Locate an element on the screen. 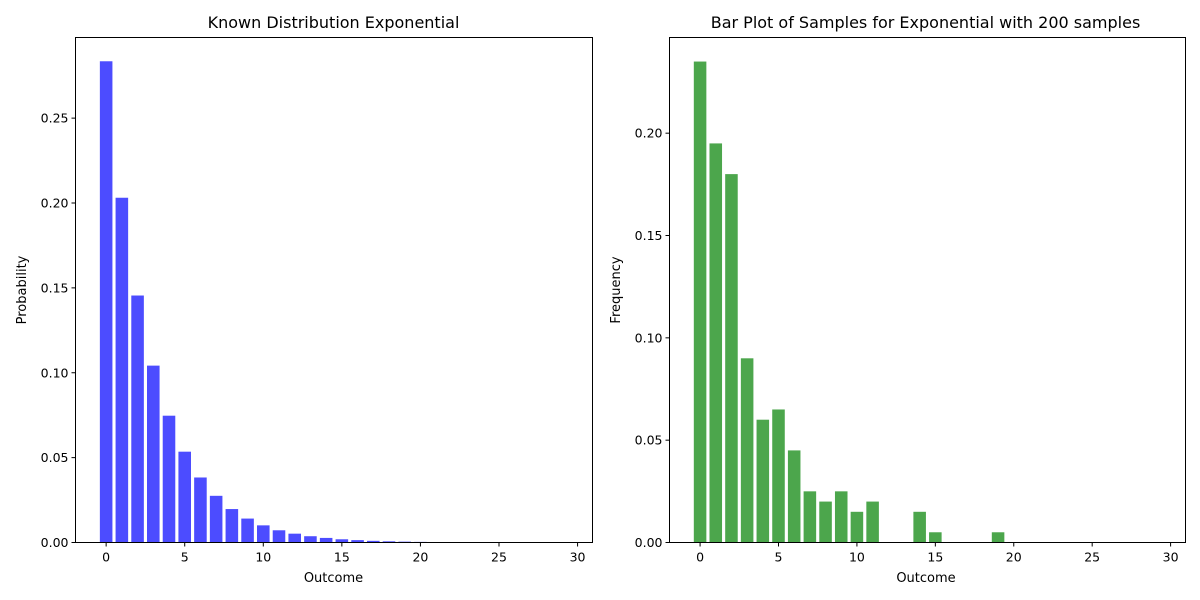  y-axis-label: Frequency is located at coordinates (616, 289).